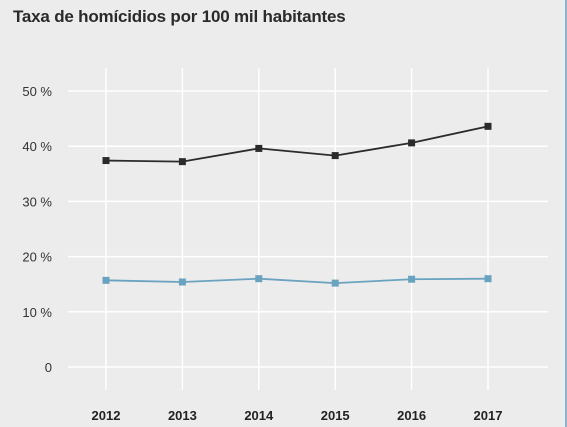  I want to click on x-tick-label: 2016, so click(411, 415).